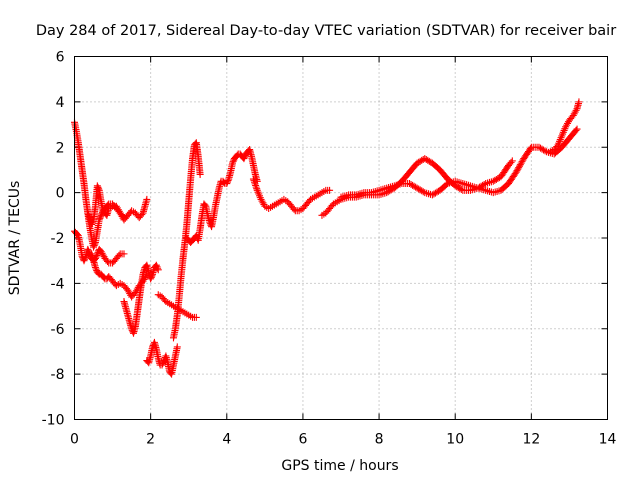  What do you see at coordinates (379, 440) in the screenshot?
I see `x-tick-label: 8` at bounding box center [379, 440].